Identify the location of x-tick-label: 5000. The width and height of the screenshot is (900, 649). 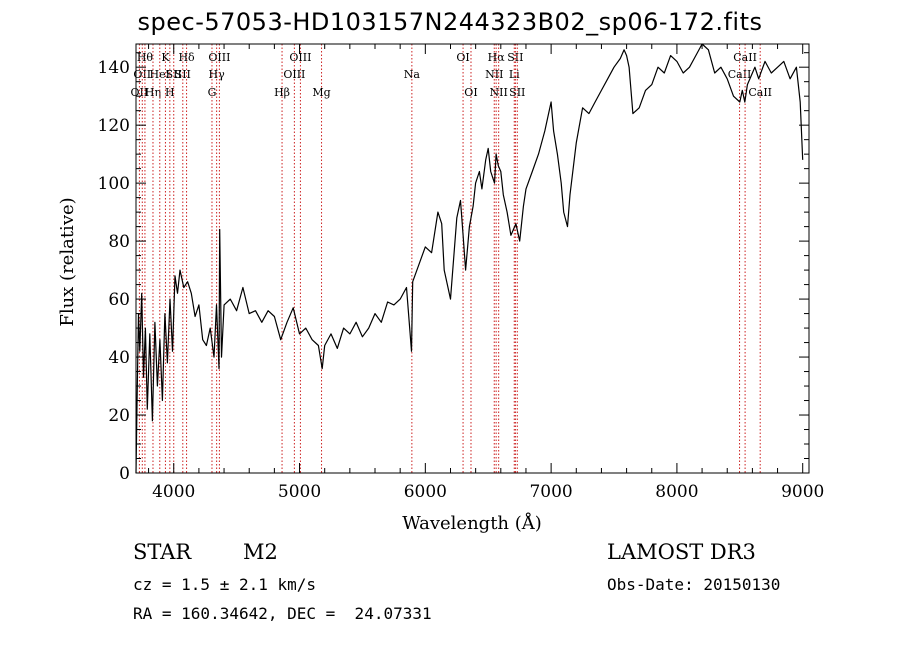
(299, 492).